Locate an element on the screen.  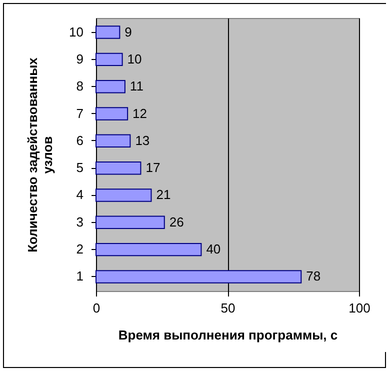
x-tick-label: 0 is located at coordinates (96, 308).